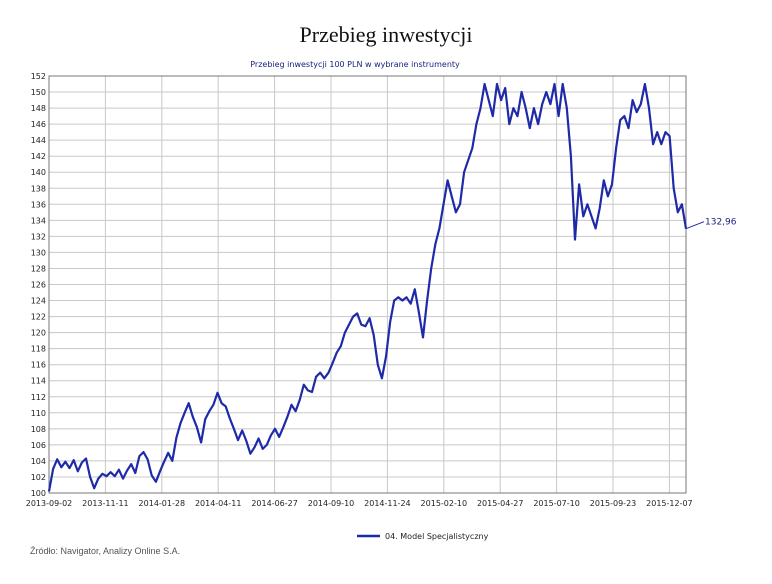 The image size is (772, 584). What do you see at coordinates (105, 551) in the screenshot?
I see `source-note: Źródło: Navigator, Analizy Online S.A.` at bounding box center [105, 551].